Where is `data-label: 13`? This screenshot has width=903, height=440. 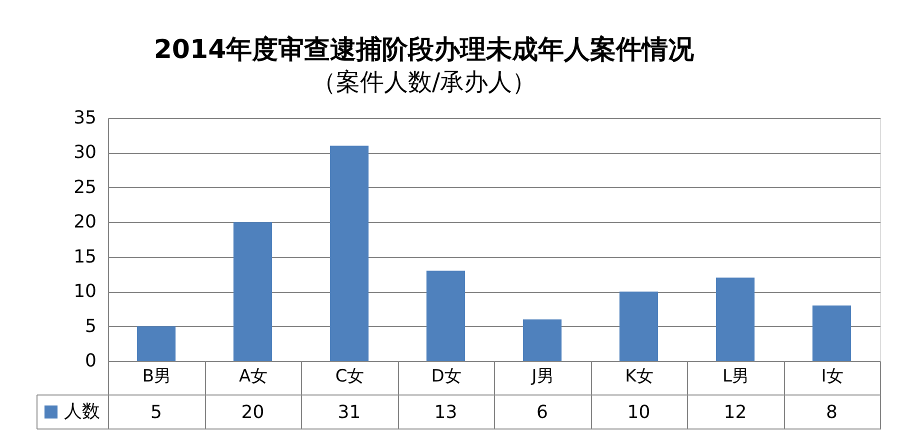
data-label: 13 is located at coordinates (446, 412).